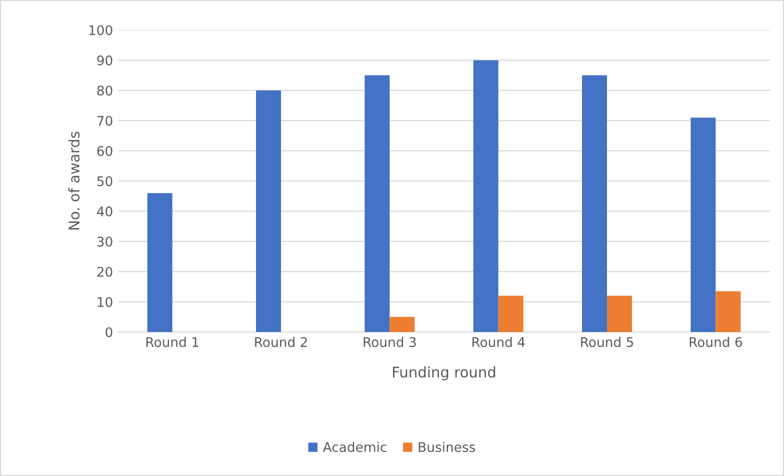 The height and width of the screenshot is (476, 784). Describe the element at coordinates (498, 342) in the screenshot. I see `x-tick-label: Round 4` at that location.